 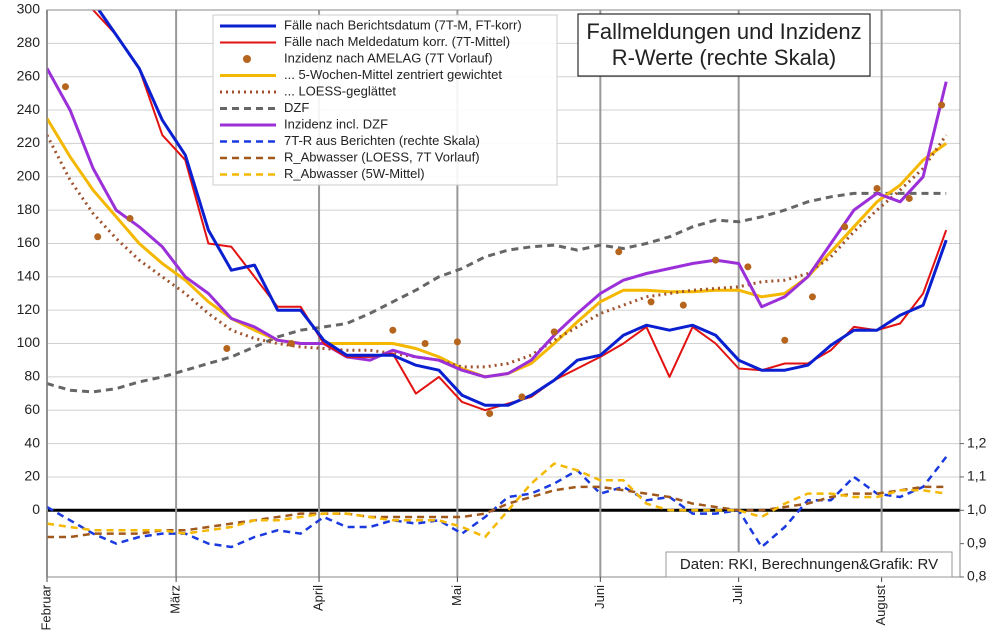 I want to click on legend-swatch, so click(x=247, y=59).